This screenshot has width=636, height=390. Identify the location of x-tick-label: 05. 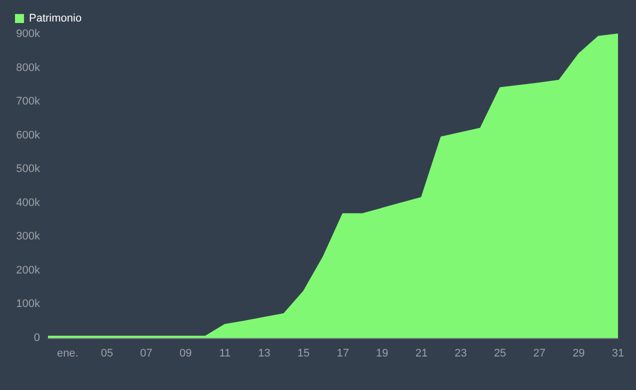
(107, 354).